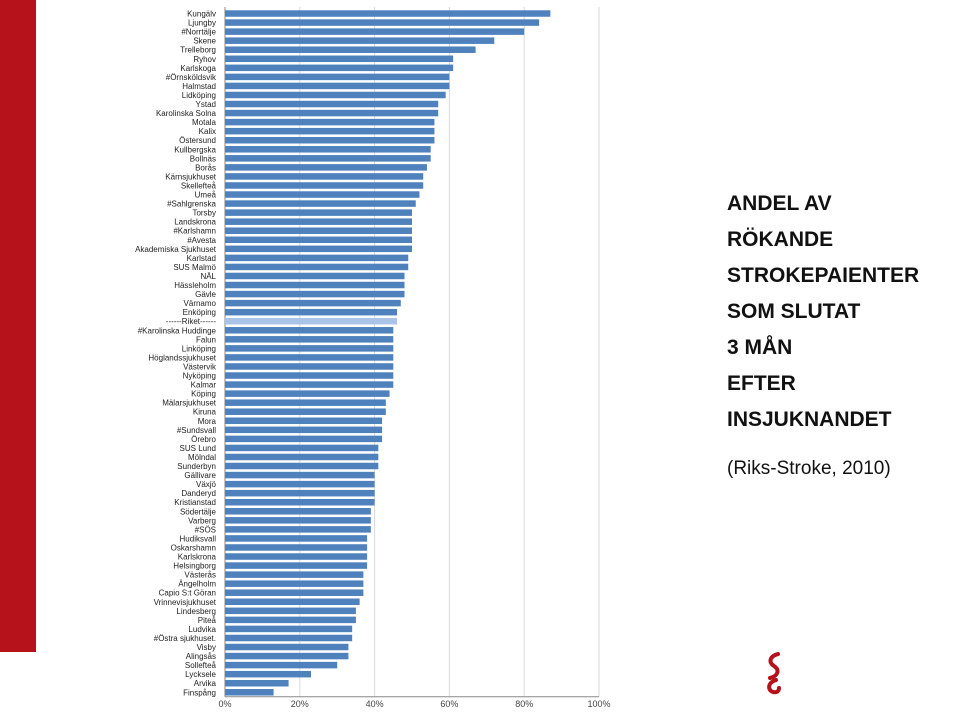 The height and width of the screenshot is (714, 960). What do you see at coordinates (191, 77) in the screenshot?
I see `category-label: #Örnsköldsvik` at bounding box center [191, 77].